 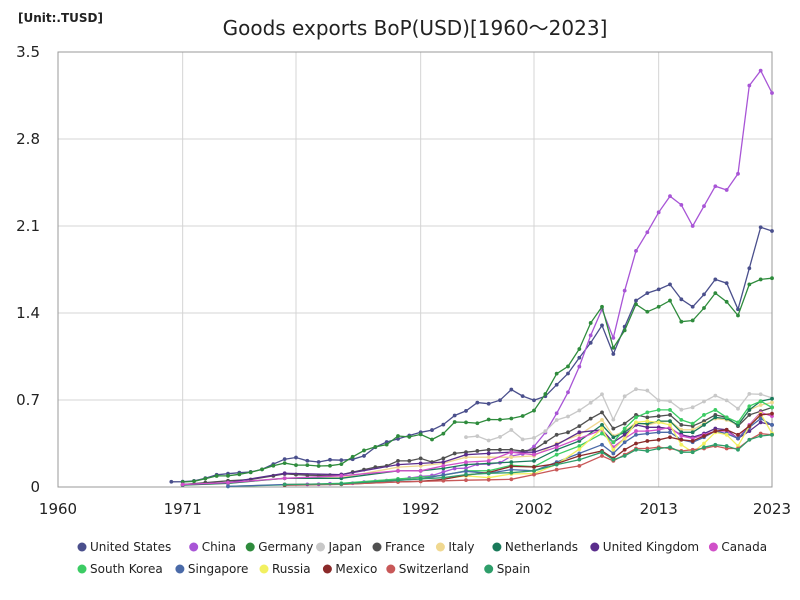 I want to click on unit-label: [Unit:.TUSD], so click(x=60, y=18).